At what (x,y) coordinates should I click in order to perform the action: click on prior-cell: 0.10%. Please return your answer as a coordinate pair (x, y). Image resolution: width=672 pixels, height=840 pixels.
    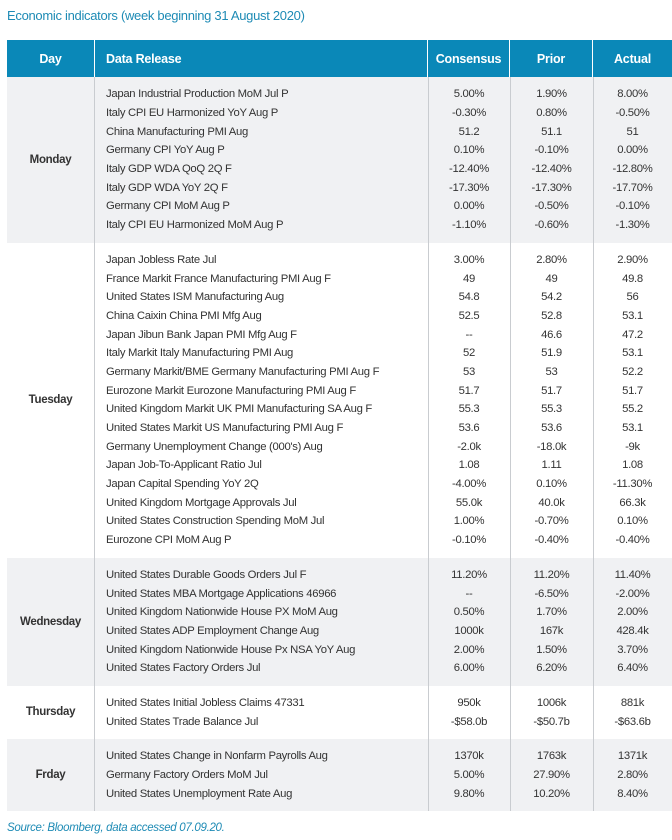
    Looking at the image, I should click on (551, 484).